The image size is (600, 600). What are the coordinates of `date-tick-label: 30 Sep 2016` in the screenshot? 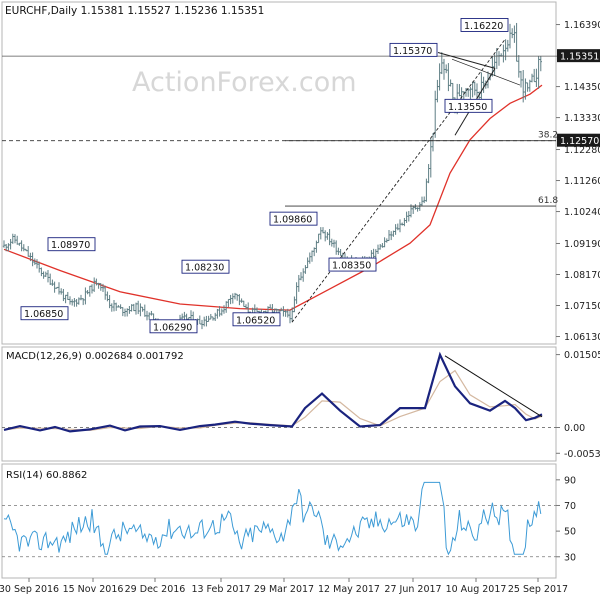 It's located at (29, 589).